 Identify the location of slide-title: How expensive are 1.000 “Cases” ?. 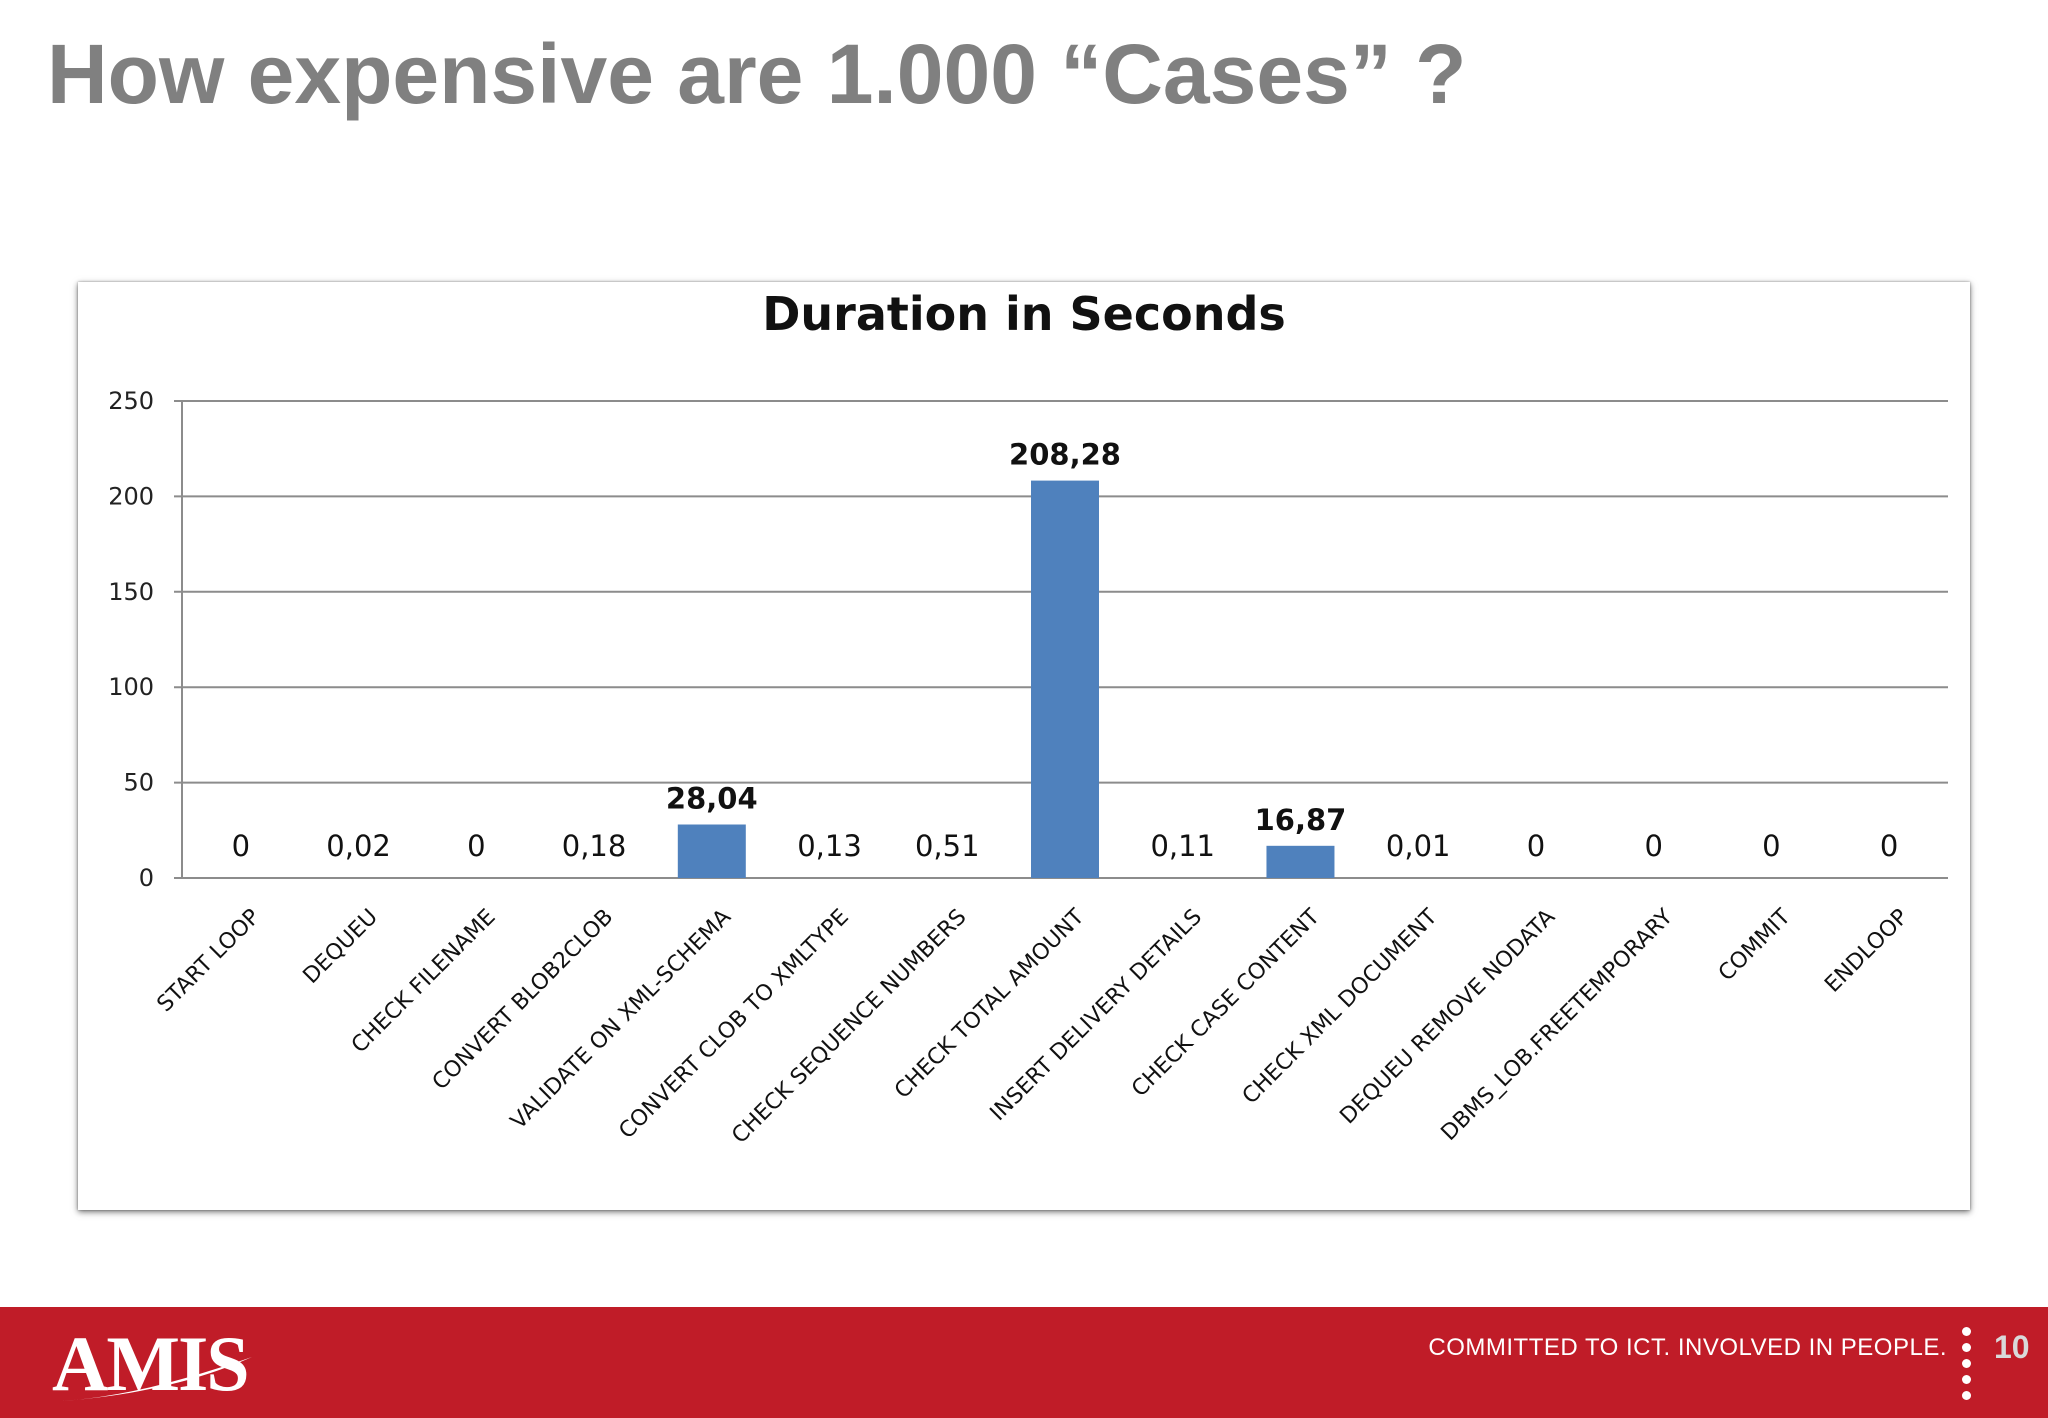
(757, 74).